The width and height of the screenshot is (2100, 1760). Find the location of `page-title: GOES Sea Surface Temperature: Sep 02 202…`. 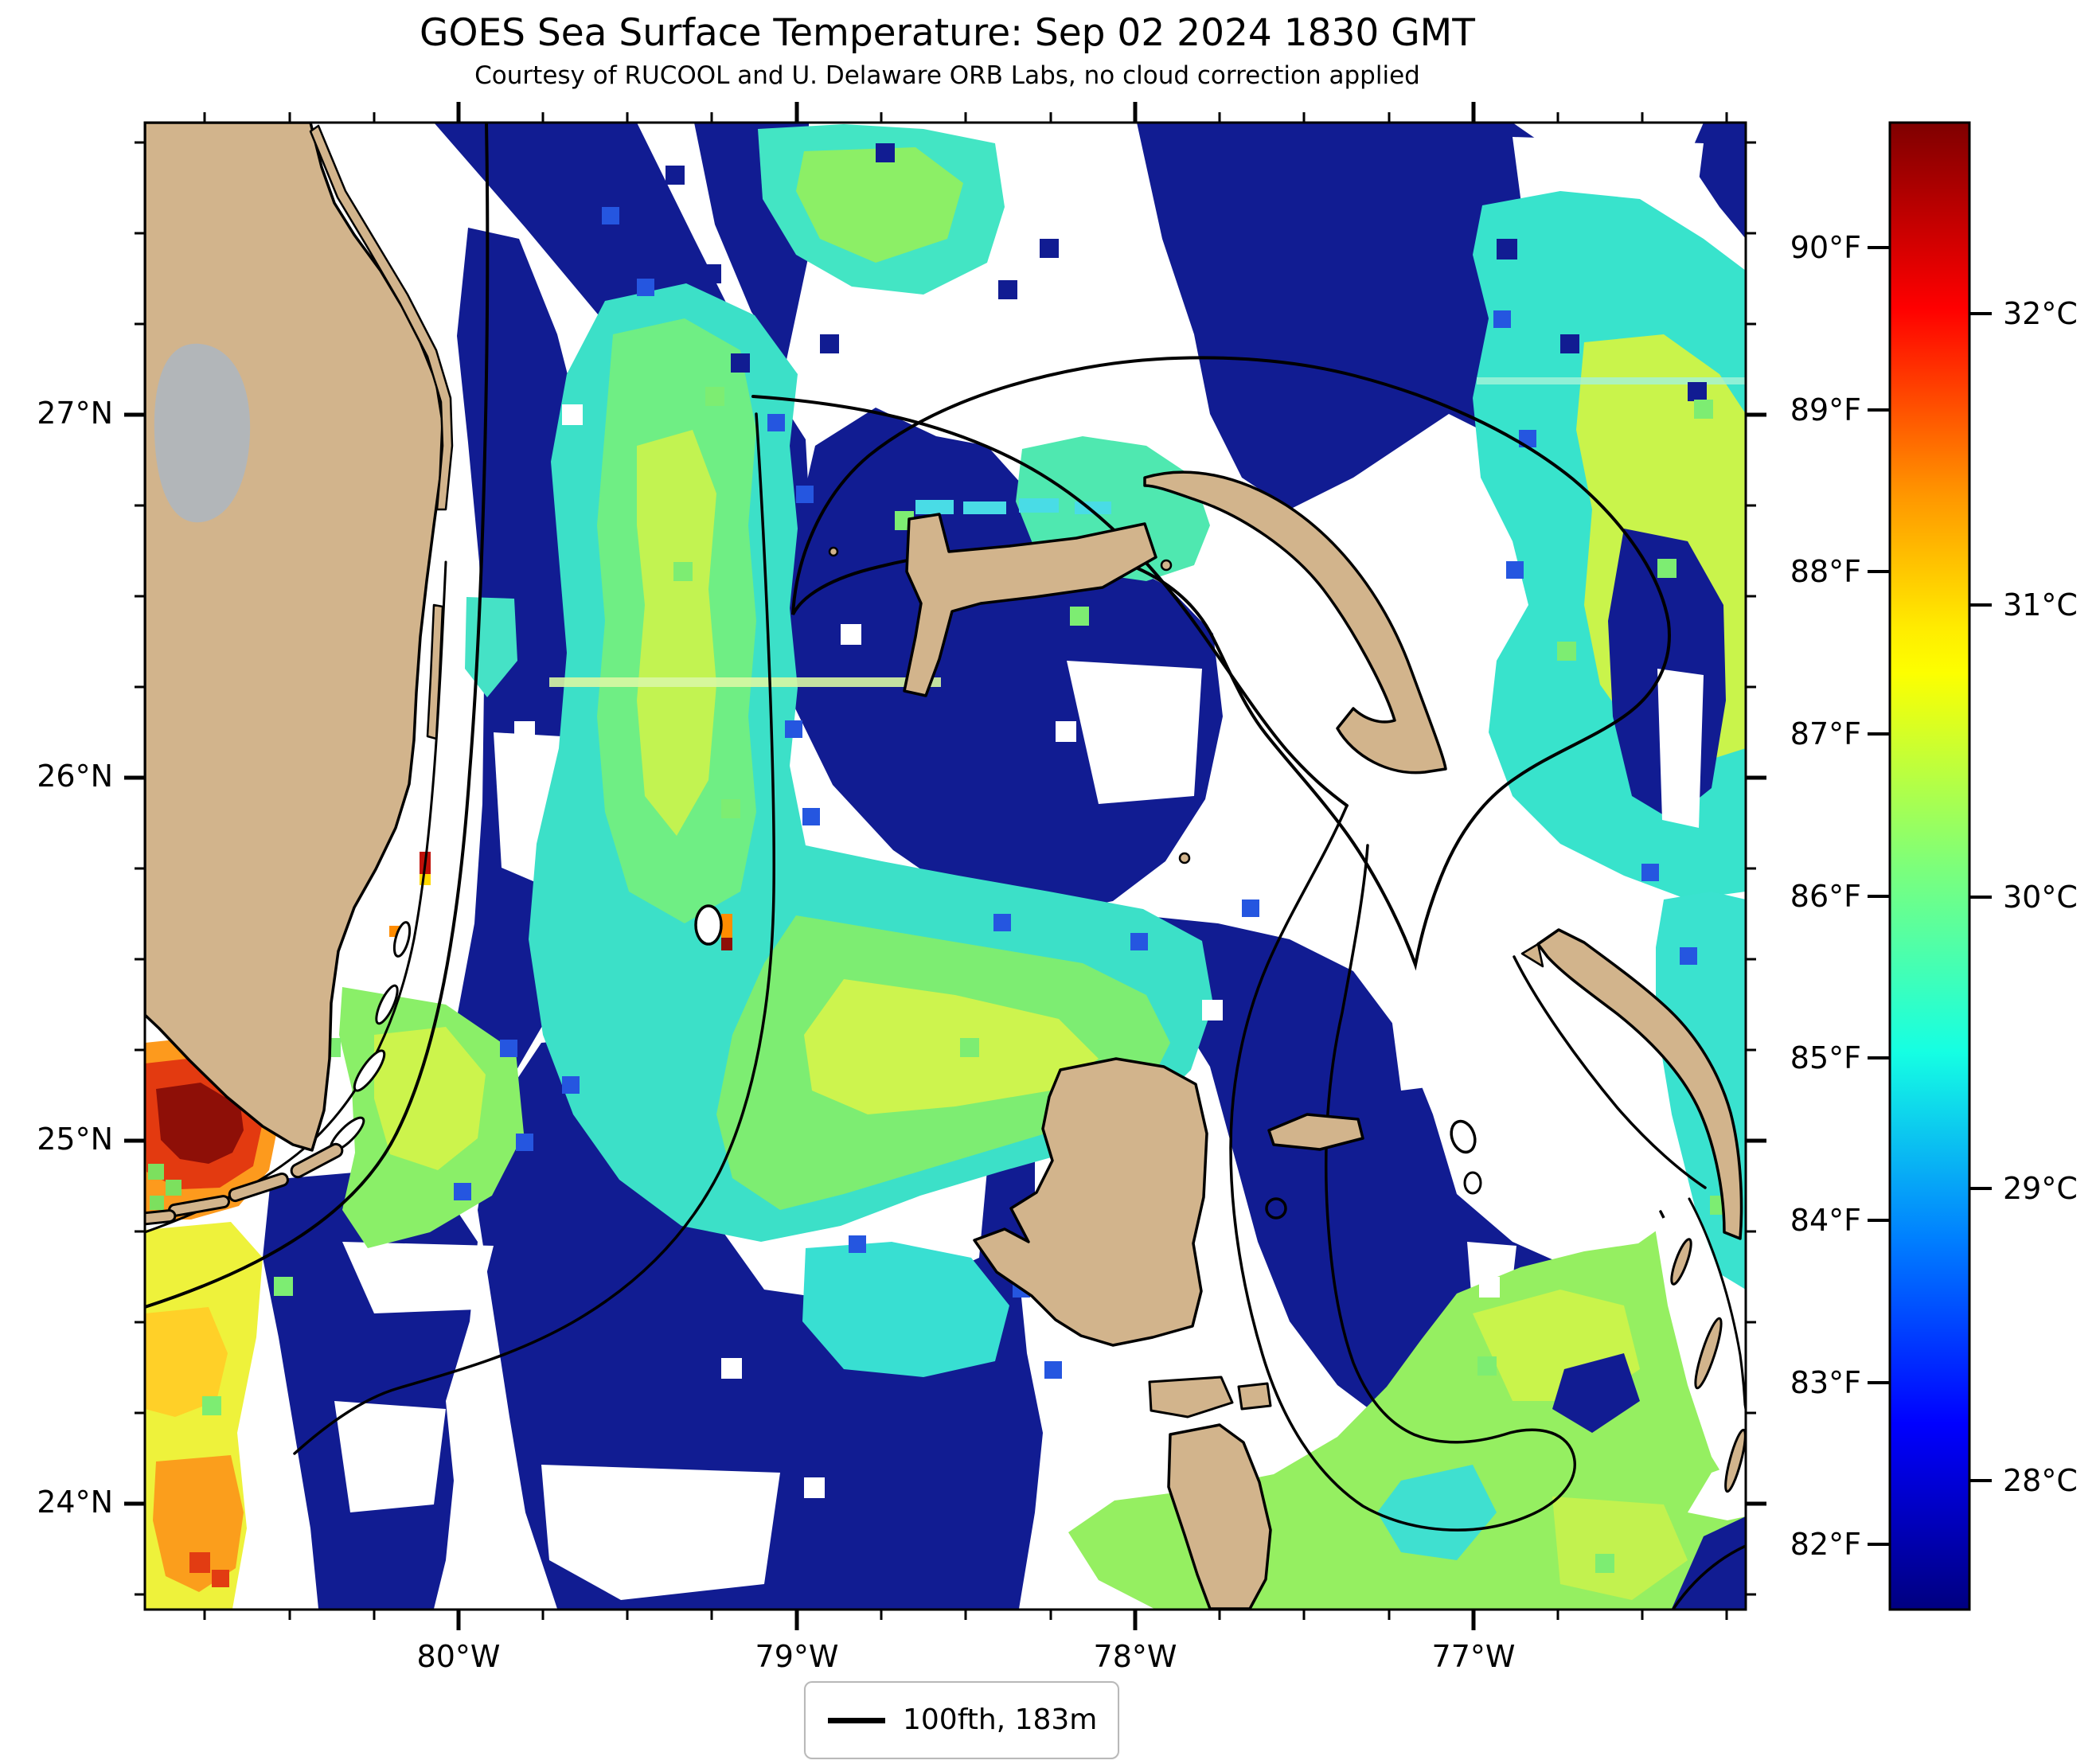

page-title: GOES Sea Surface Temperature: Sep 02 202… is located at coordinates (947, 33).